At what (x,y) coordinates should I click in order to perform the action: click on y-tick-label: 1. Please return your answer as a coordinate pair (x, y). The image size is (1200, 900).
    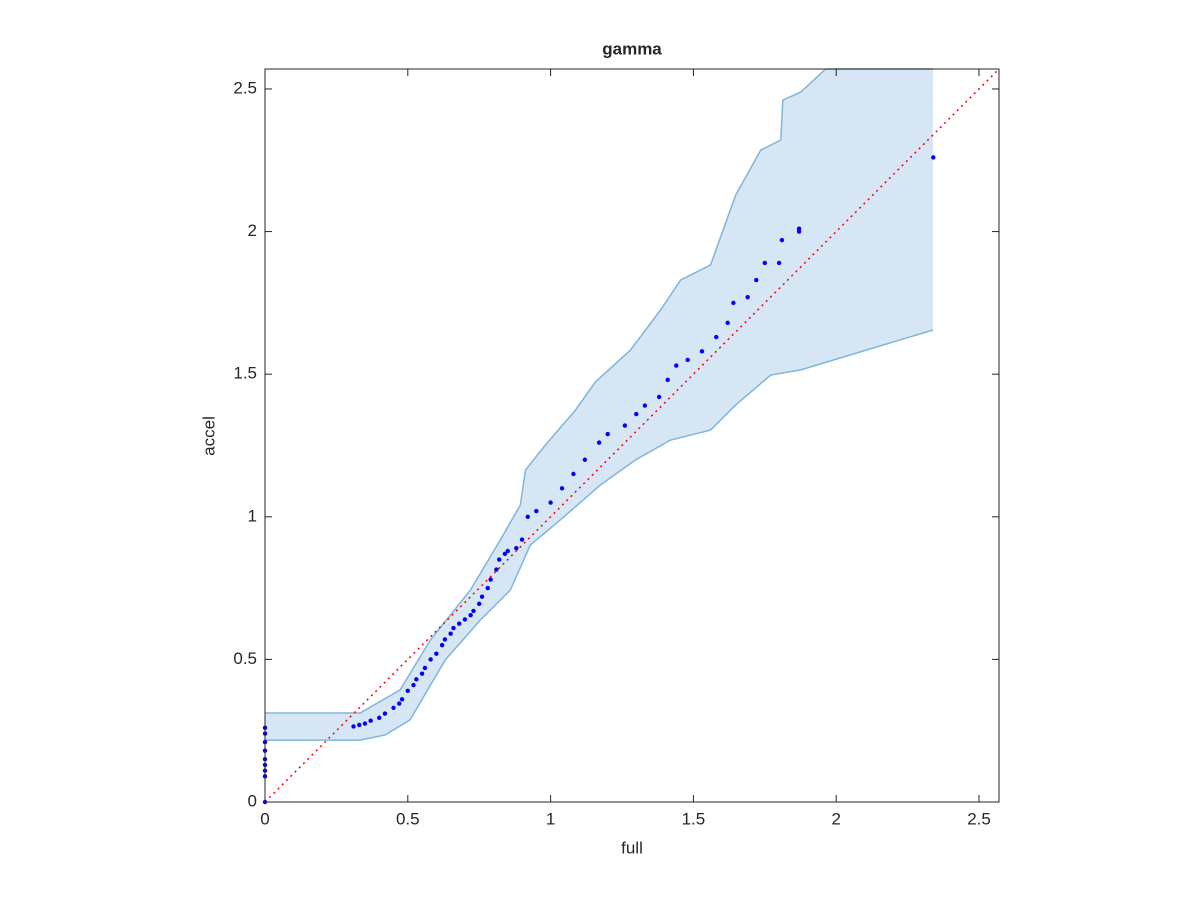
    Looking at the image, I should click on (252, 515).